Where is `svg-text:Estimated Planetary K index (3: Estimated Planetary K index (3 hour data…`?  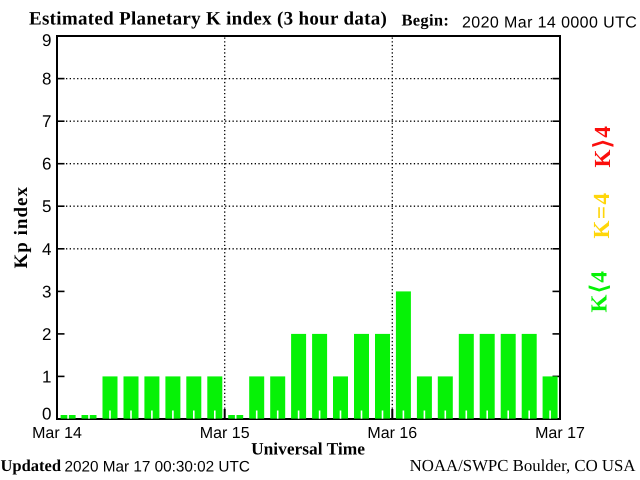
svg-text:Estimated Planetary K index (3: Estimated Planetary K index (3 hour data… is located at coordinates (208, 19).